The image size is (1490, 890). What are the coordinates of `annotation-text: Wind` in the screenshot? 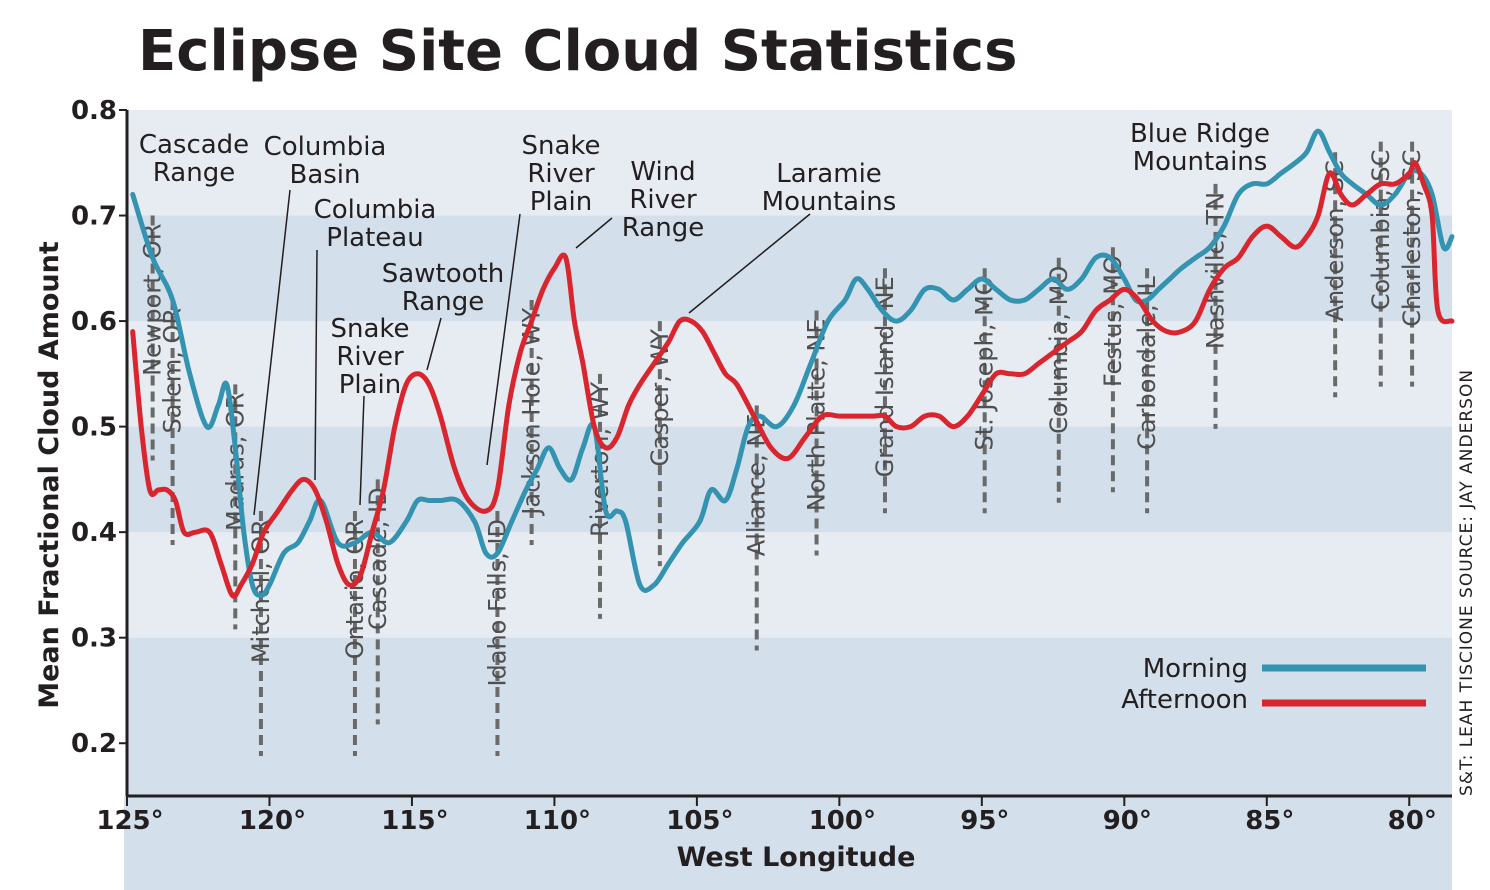 It's located at (662, 172).